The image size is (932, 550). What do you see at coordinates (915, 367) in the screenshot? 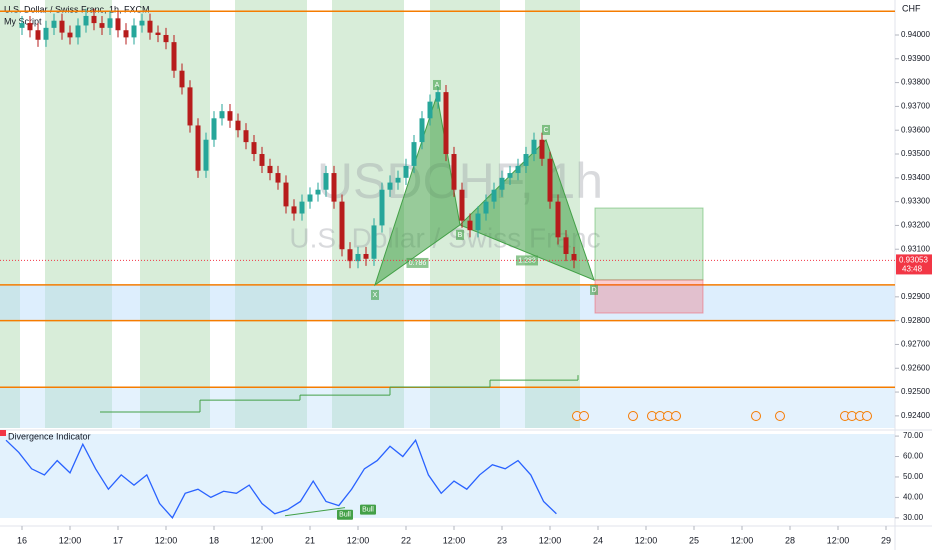
I see `y-tick-label: 0.92600` at bounding box center [915, 367].